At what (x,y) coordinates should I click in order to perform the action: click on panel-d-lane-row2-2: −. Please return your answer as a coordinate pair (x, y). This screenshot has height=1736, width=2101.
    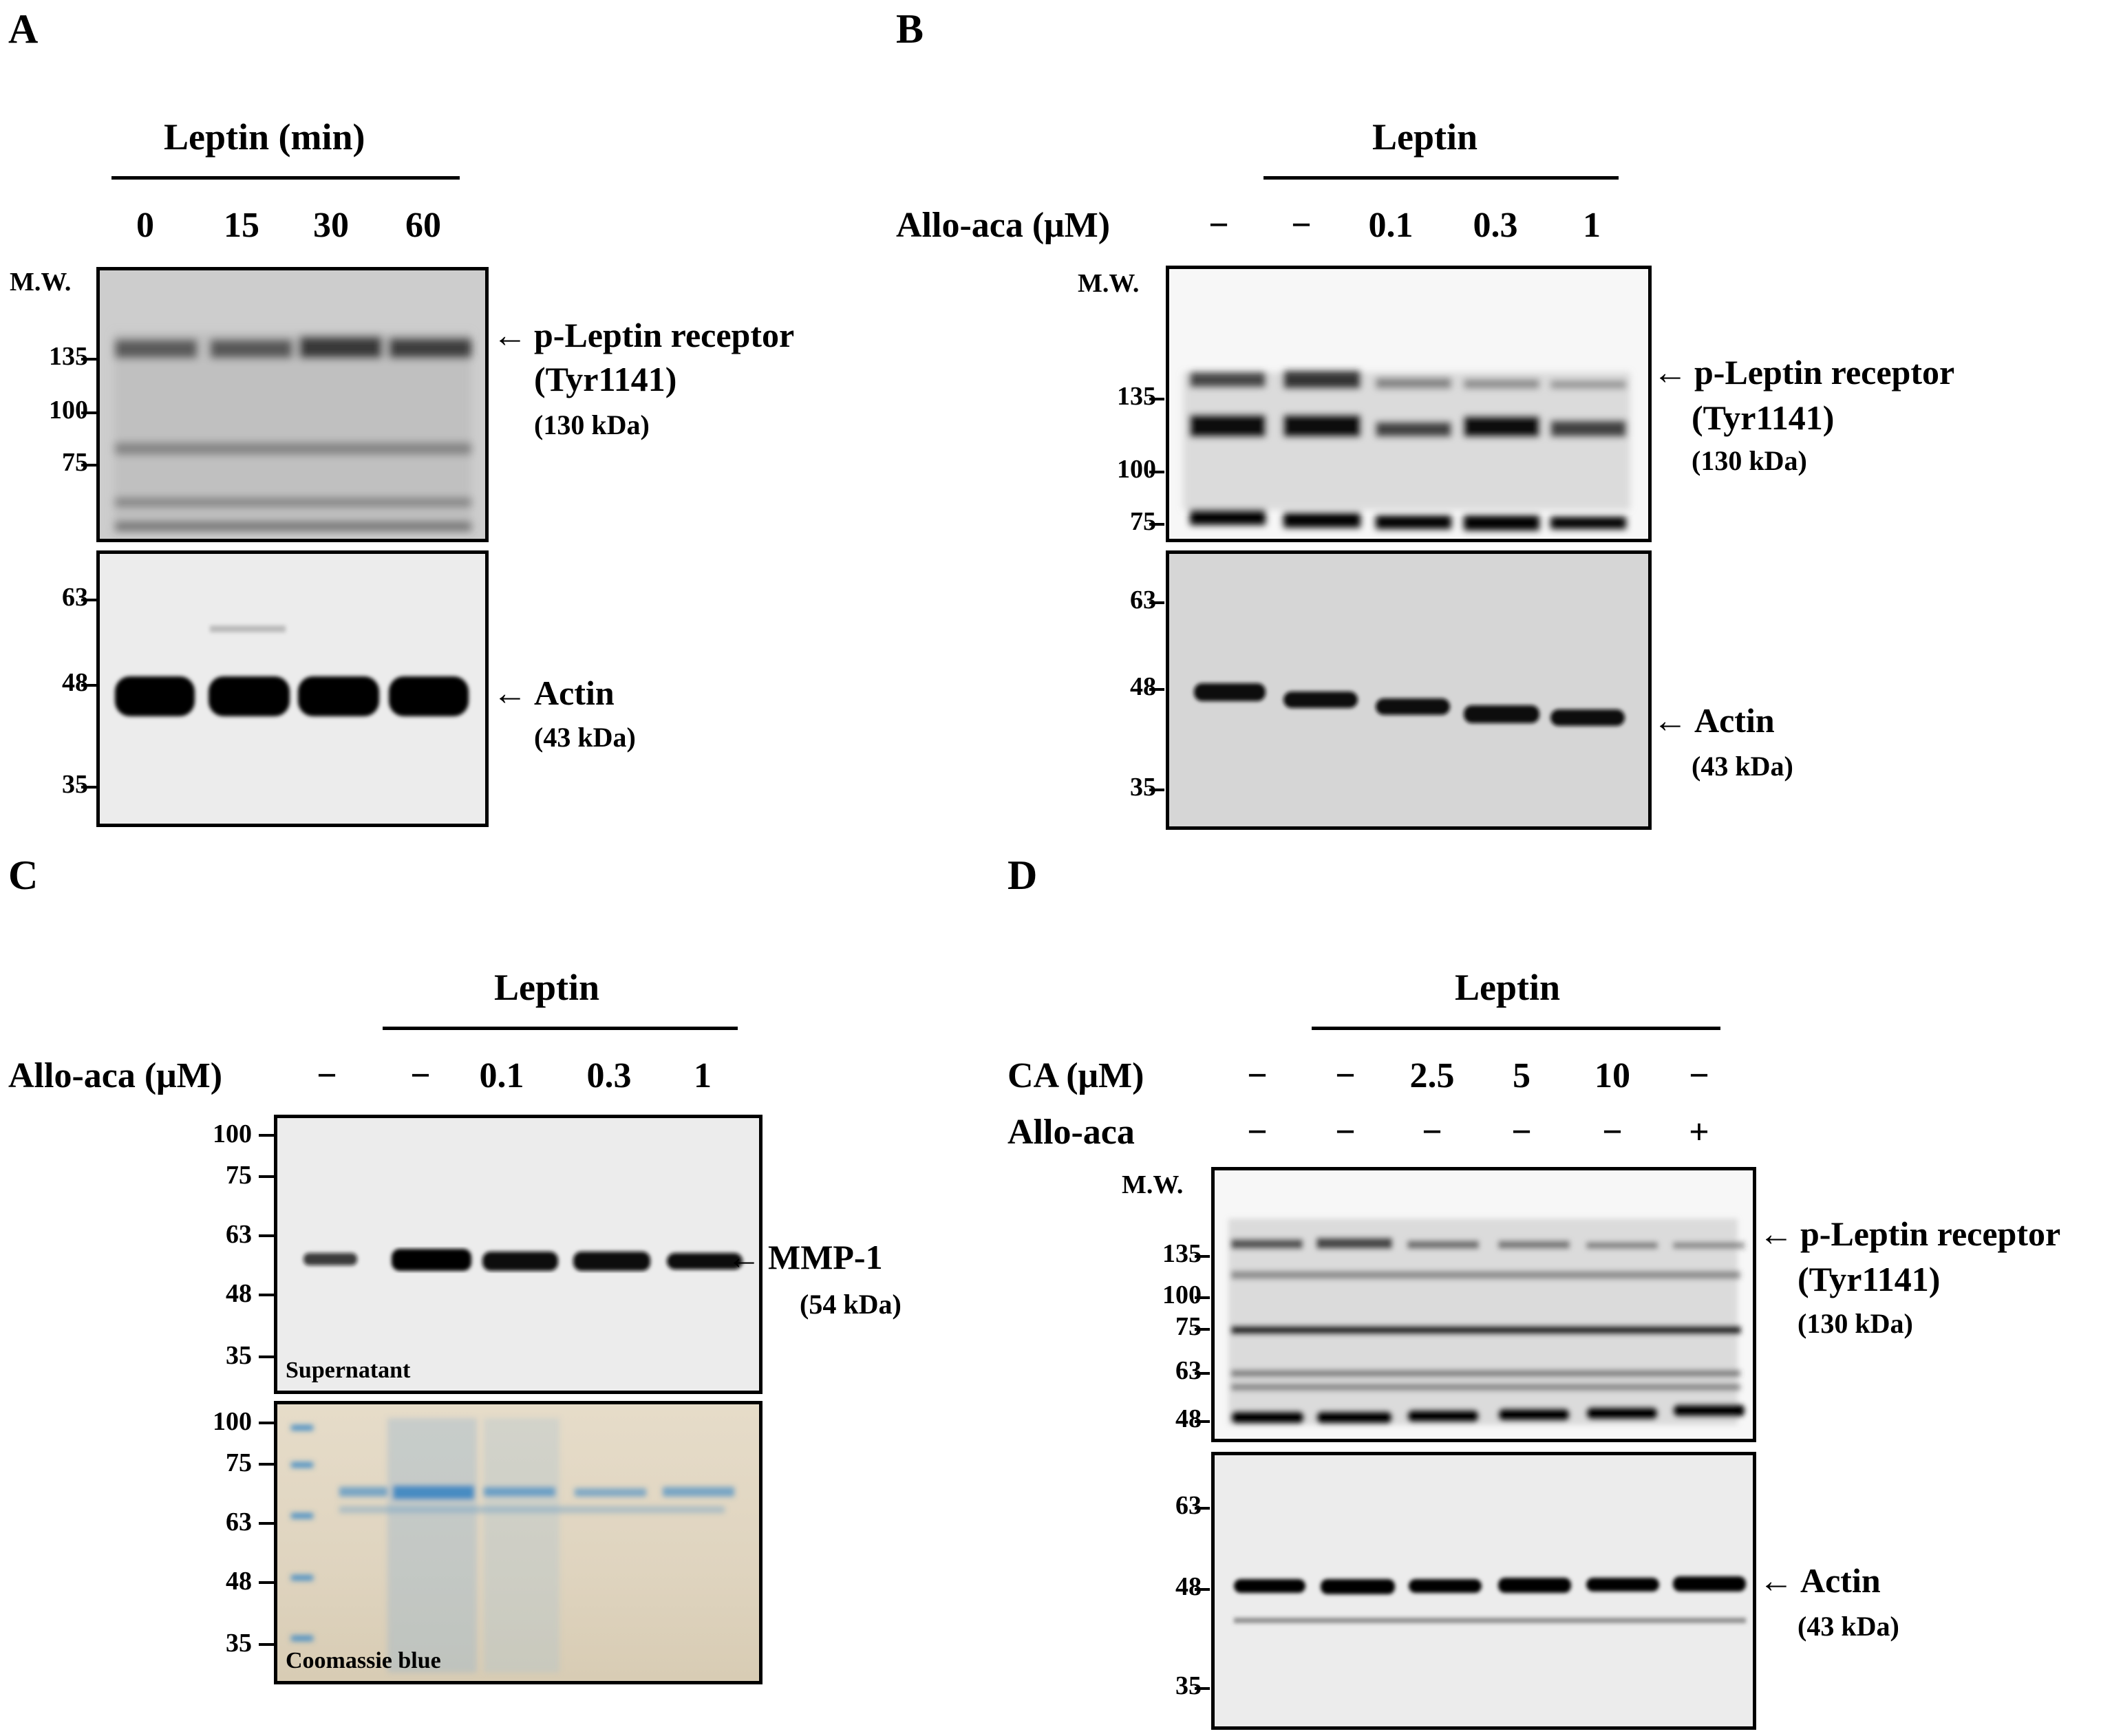
    Looking at the image, I should click on (1345, 1132).